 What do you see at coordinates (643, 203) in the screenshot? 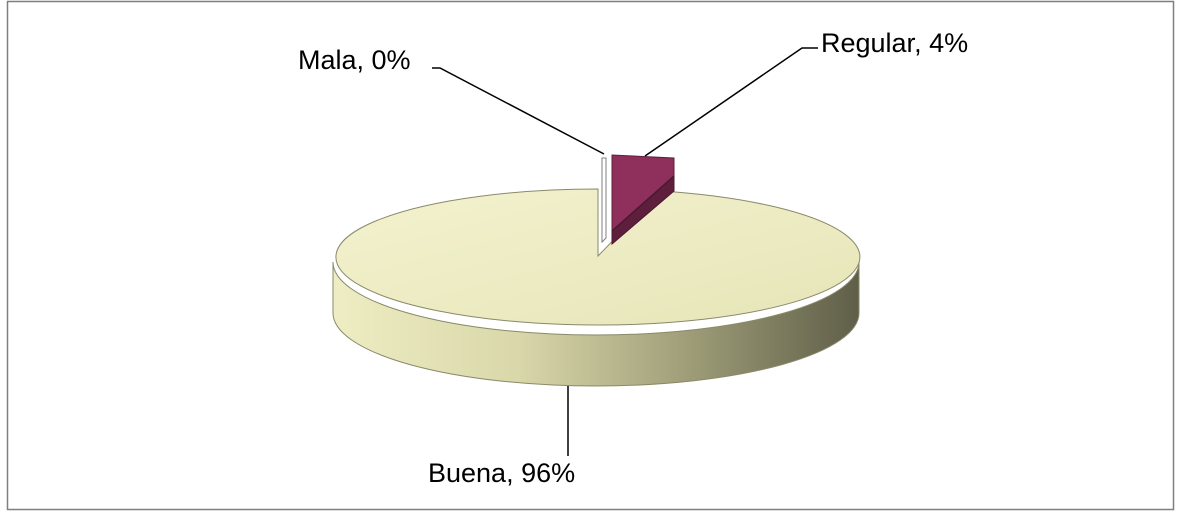
I see `slice-regular-edge` at bounding box center [643, 203].